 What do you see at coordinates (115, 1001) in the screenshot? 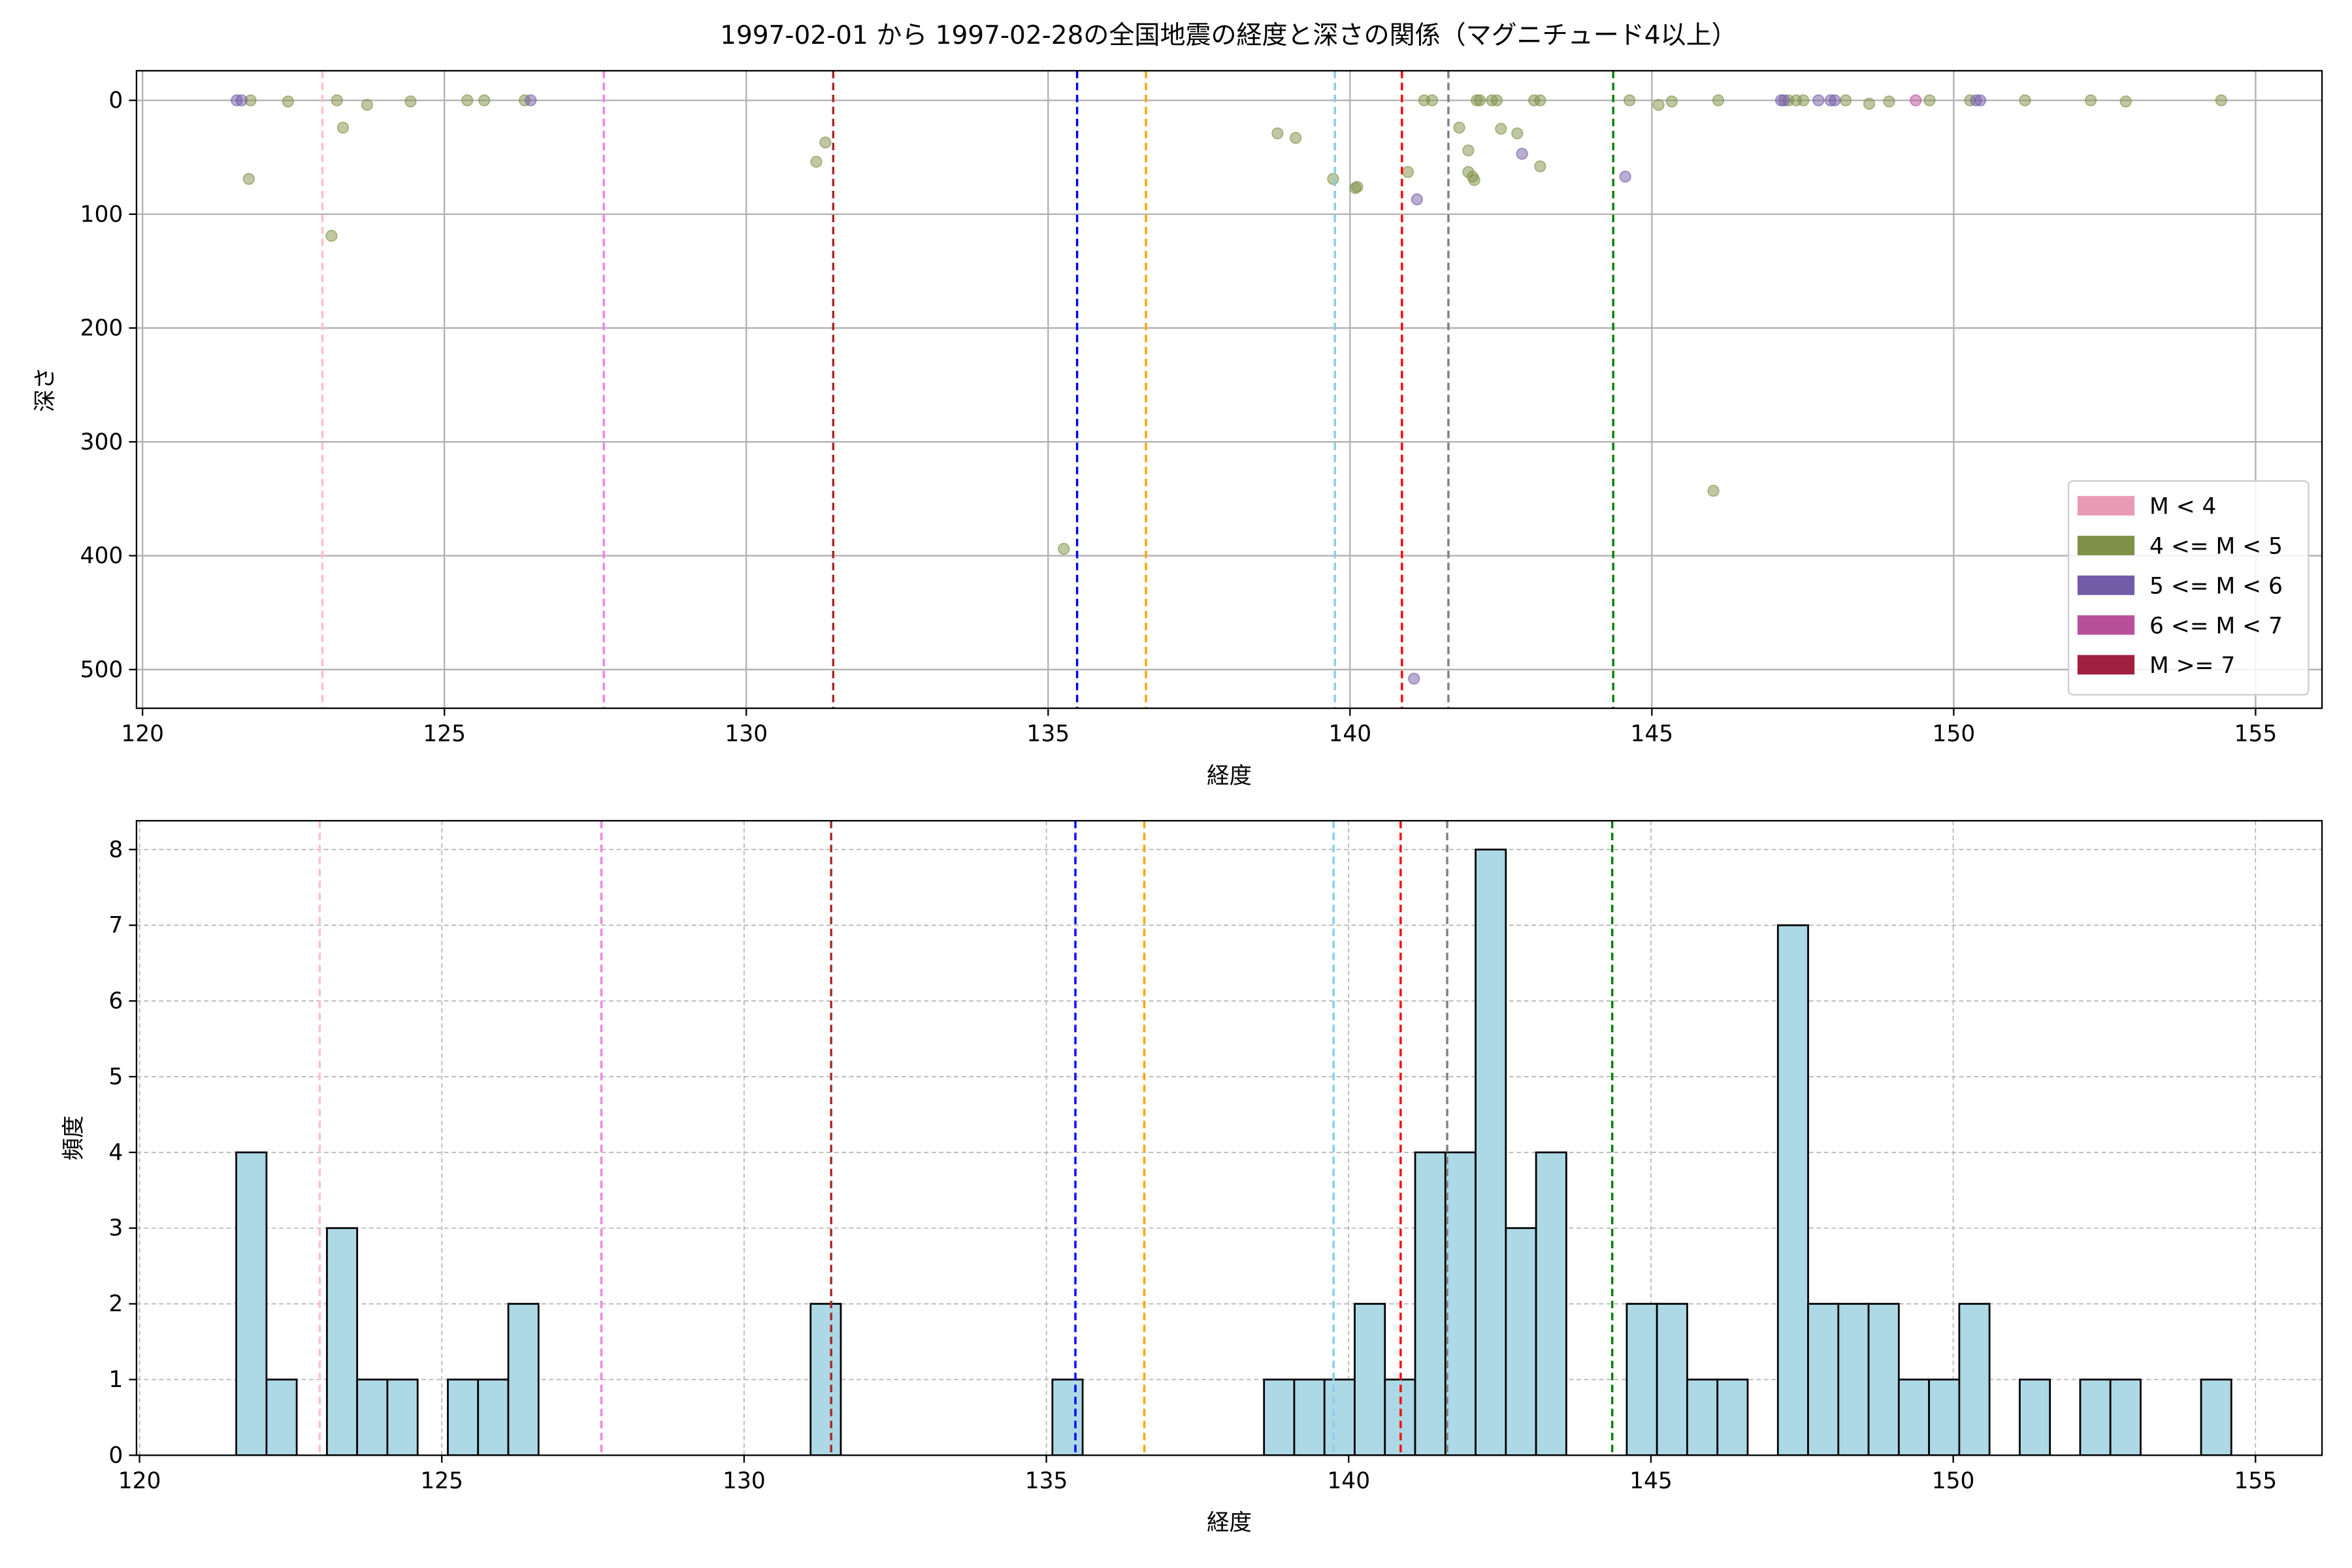
I see `y-tick-label: 6` at bounding box center [115, 1001].